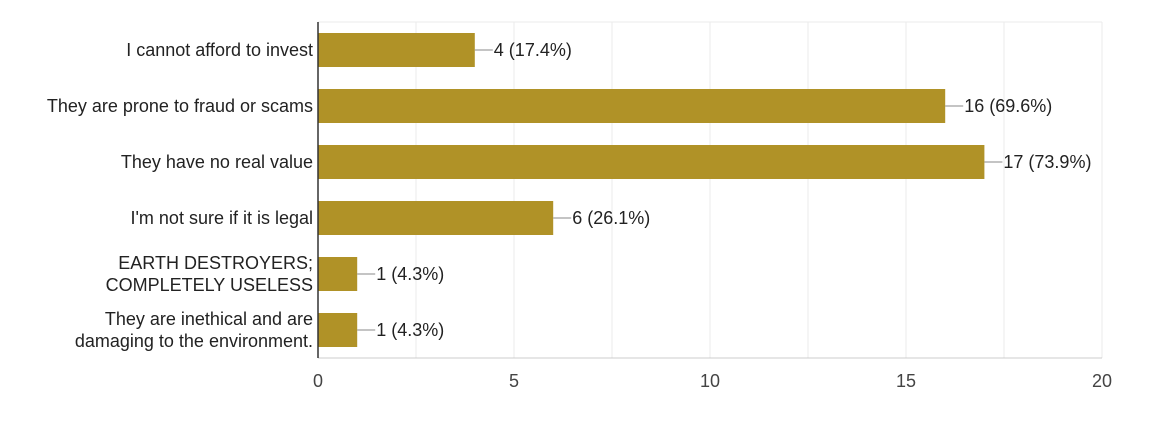 This screenshot has width=1154, height=422. I want to click on x-tick-label: 0, so click(318, 381).